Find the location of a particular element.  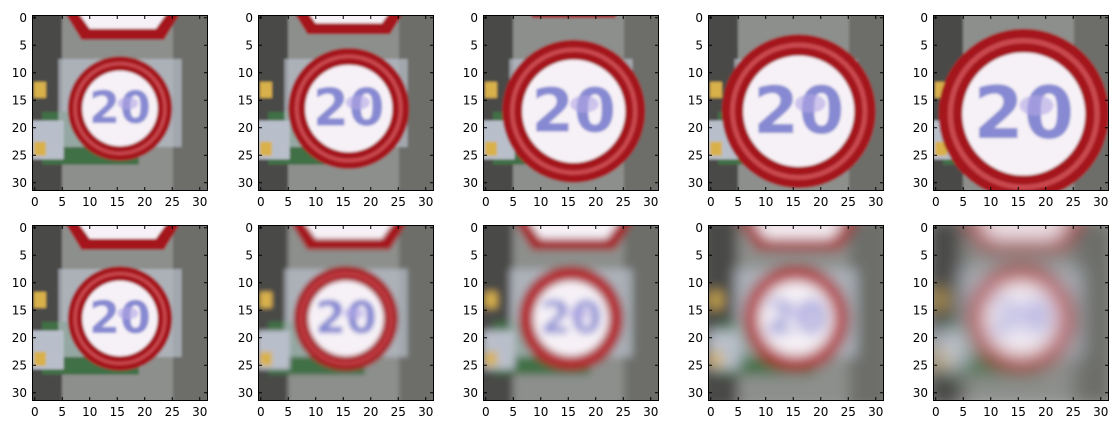

subplot-0-2: 20 0 5 10 15 20 25 30 0 5 10 15 20 25 30 is located at coordinates (561, 110).